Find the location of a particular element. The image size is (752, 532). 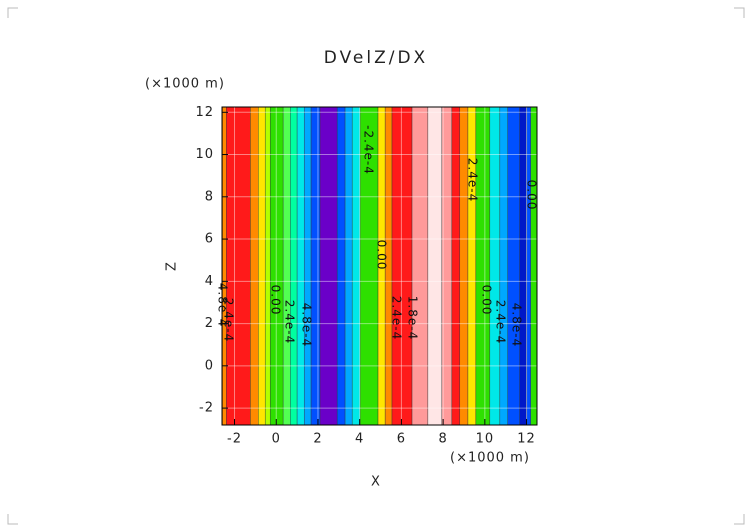

x-tick-label: 12 is located at coordinates (526, 439).